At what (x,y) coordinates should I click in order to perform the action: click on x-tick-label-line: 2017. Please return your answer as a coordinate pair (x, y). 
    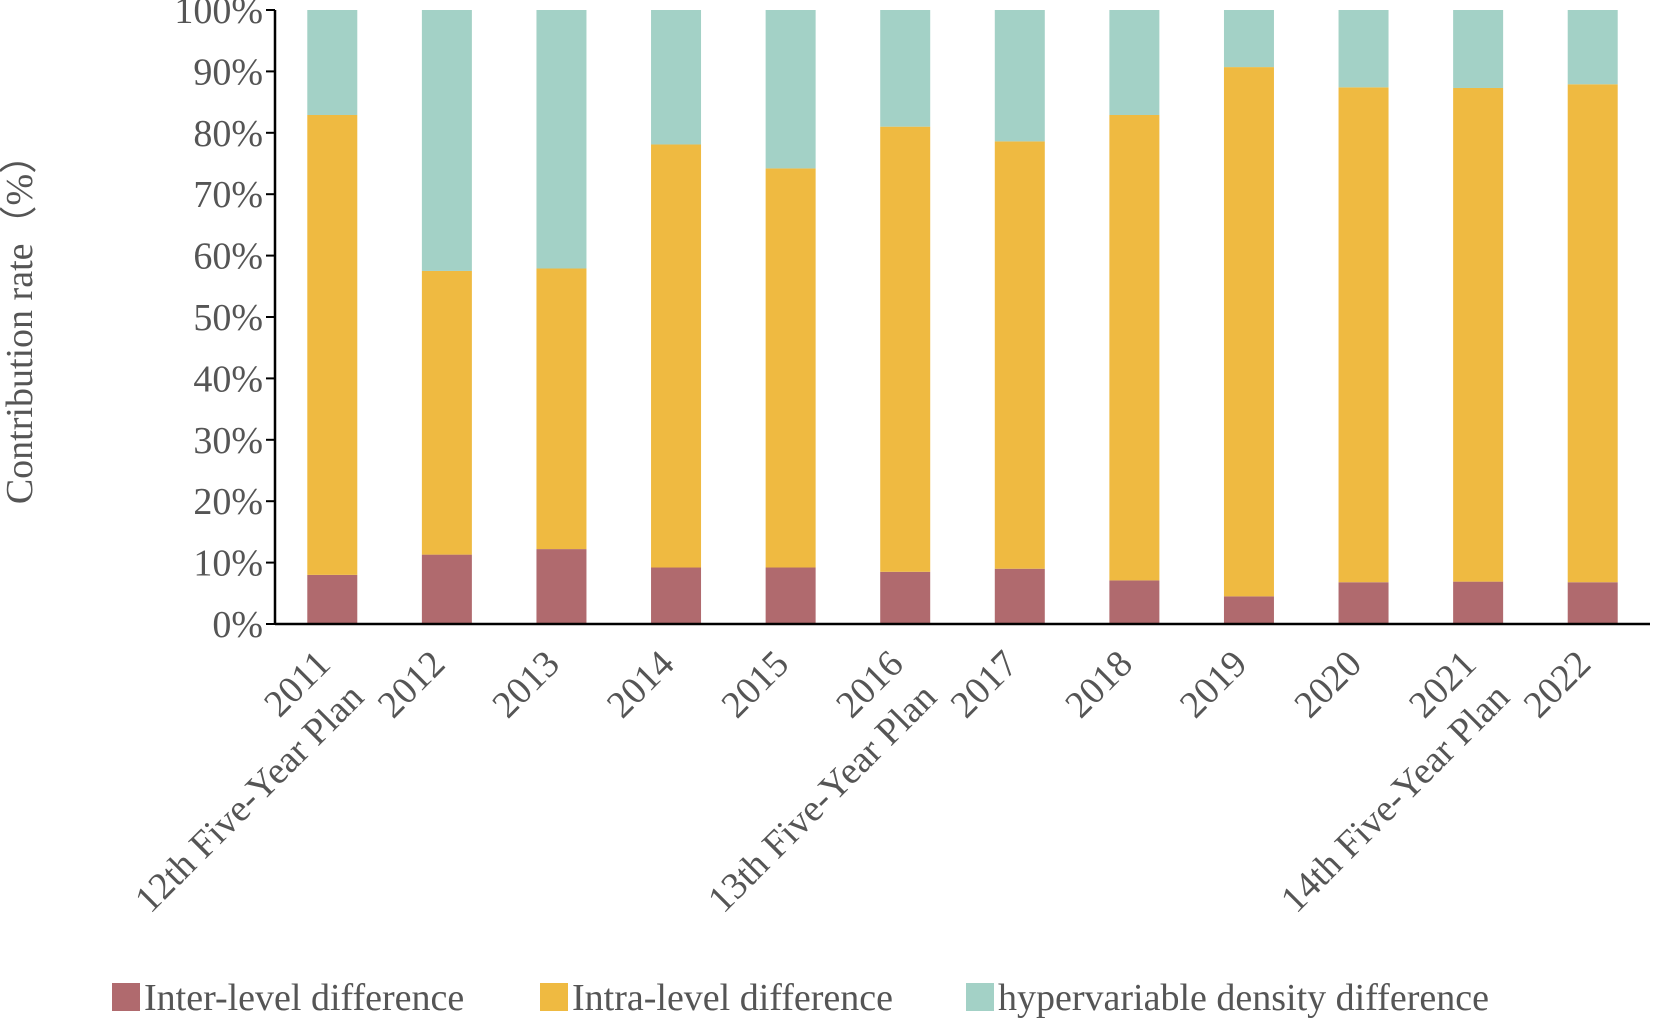
    Looking at the image, I should click on (984, 684).